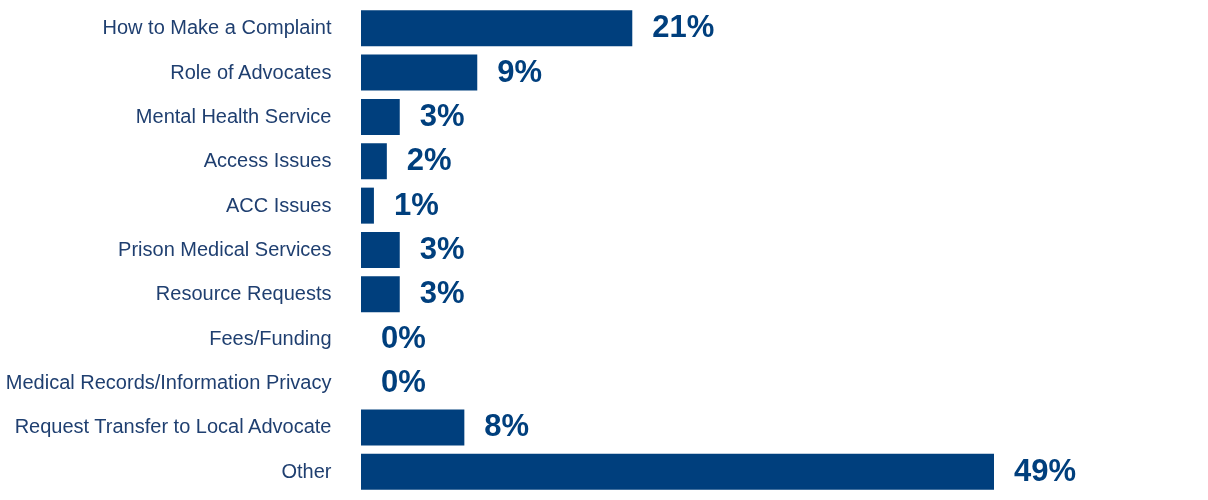 Image resolution: width=1208 pixels, height=500 pixels. What do you see at coordinates (416, 204) in the screenshot?
I see `data-label: 1%` at bounding box center [416, 204].